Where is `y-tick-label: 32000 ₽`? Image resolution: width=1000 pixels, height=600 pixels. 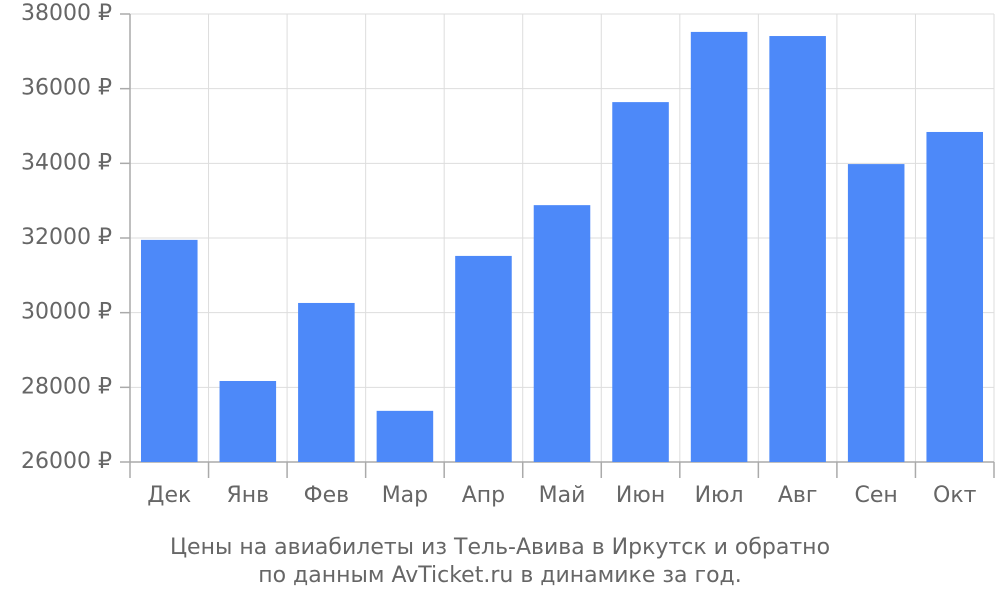
y-tick-label: 32000 ₽ is located at coordinates (66, 237).